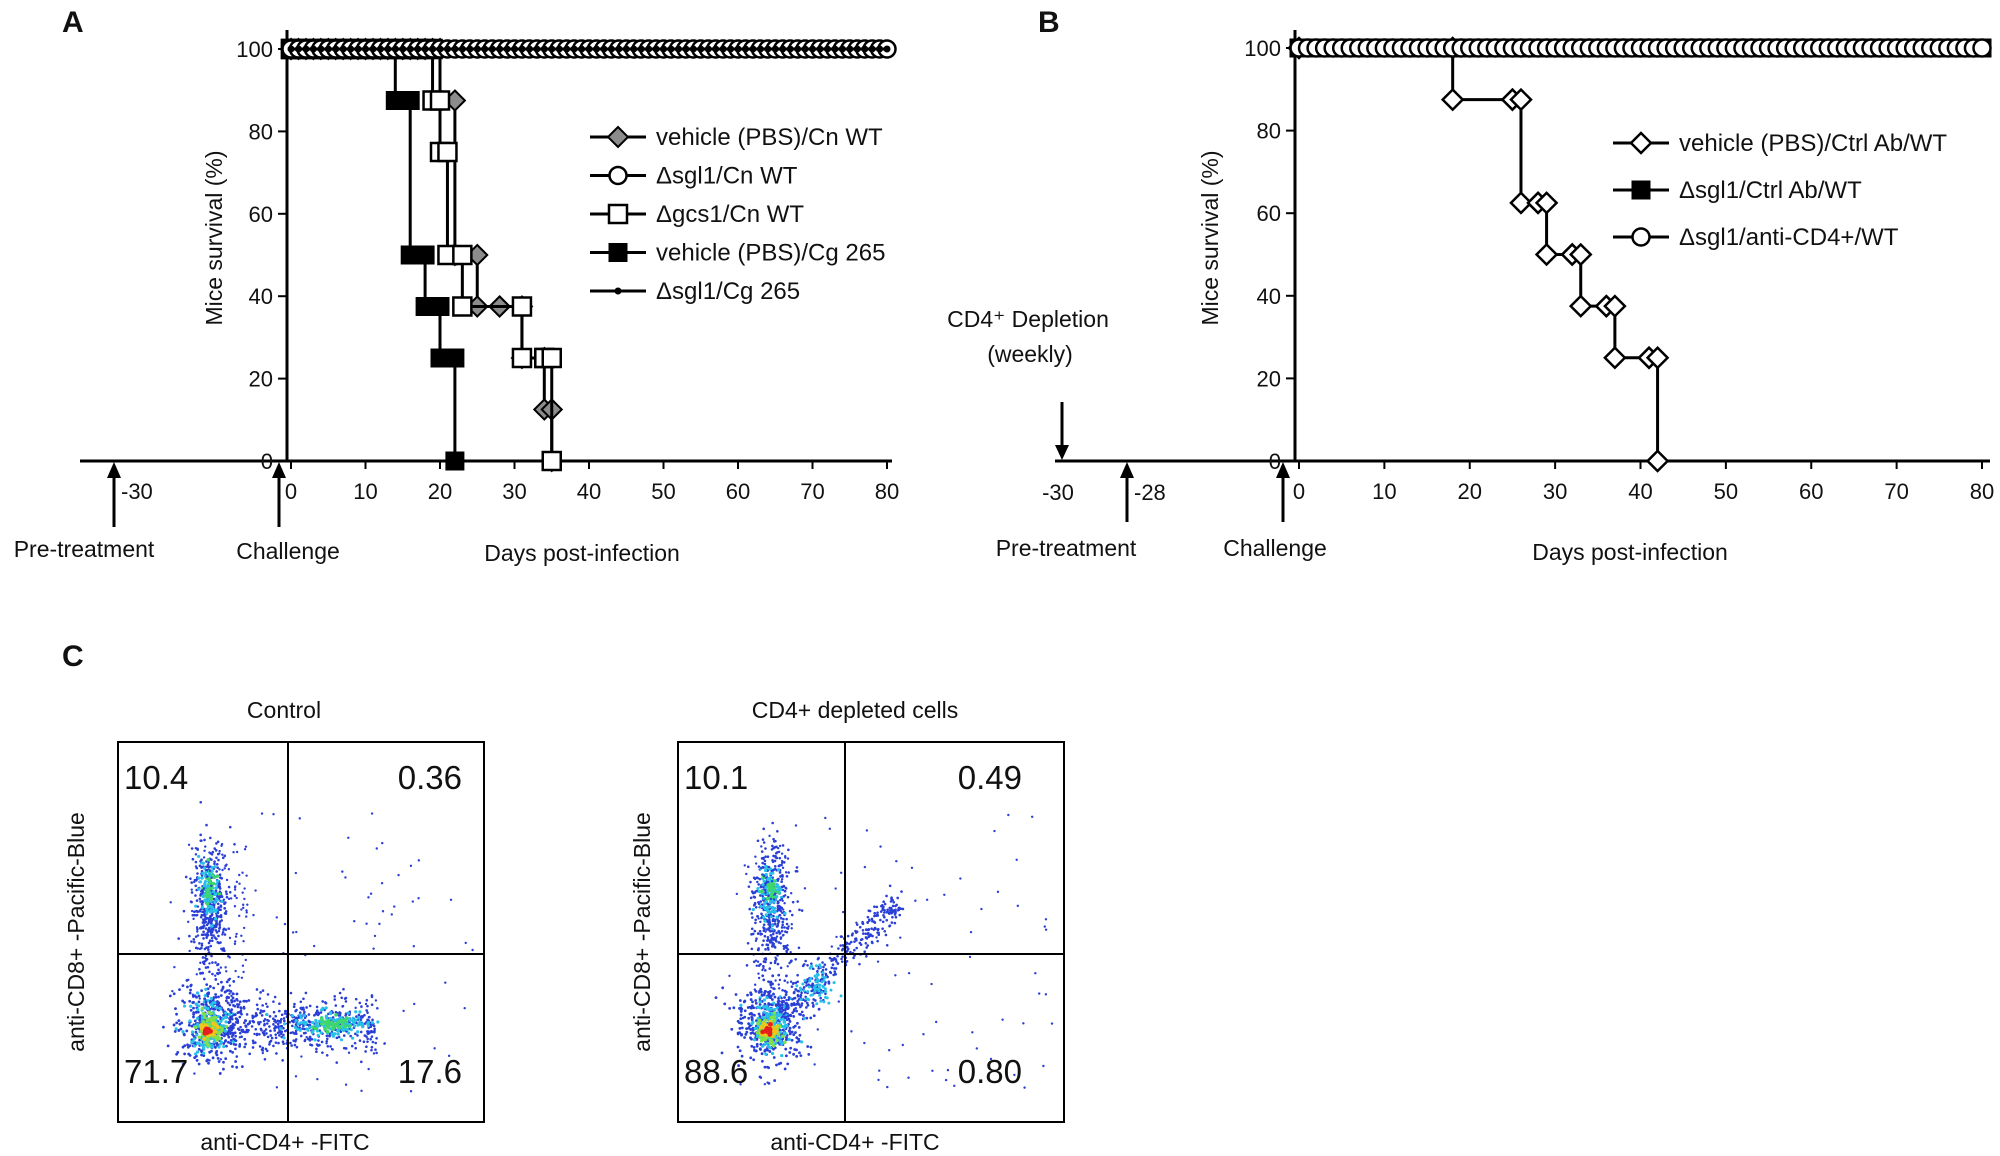 The width and height of the screenshot is (2000, 1156). I want to click on flow-plot-control-frame, so click(301, 932).